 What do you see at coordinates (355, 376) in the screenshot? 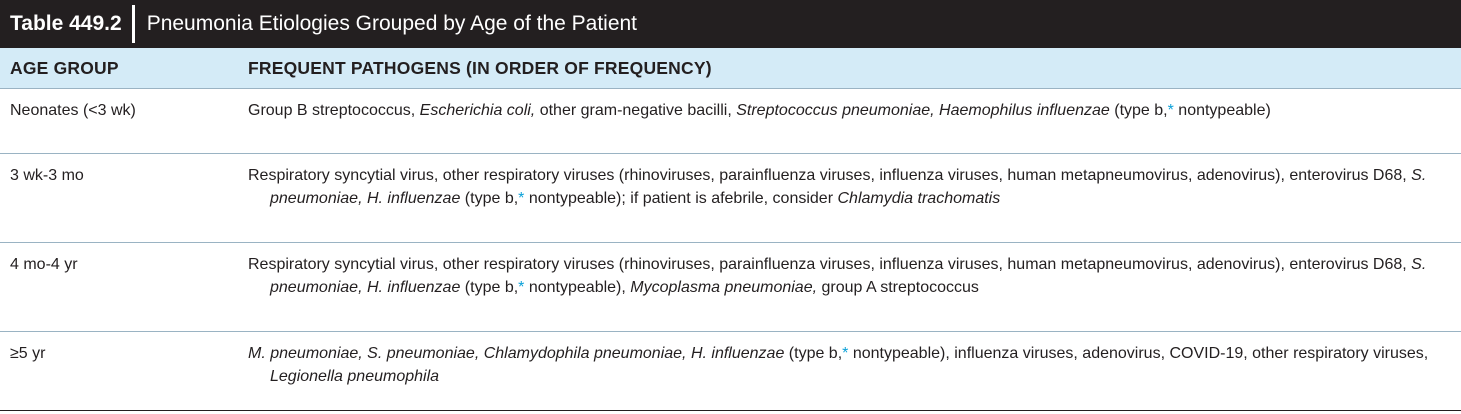
I see `italic-taxon: Legionella pneumophila` at bounding box center [355, 376].